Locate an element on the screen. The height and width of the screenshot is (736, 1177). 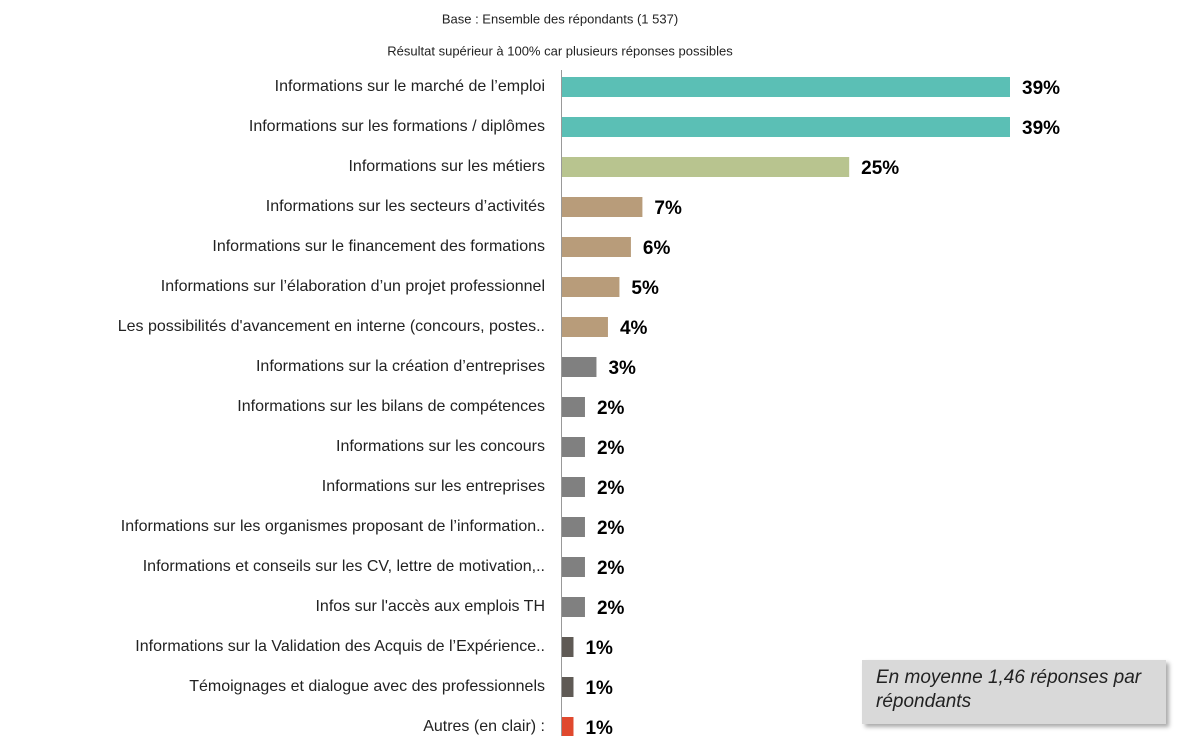
category-label: Autres (en clair) : is located at coordinates (484, 726).